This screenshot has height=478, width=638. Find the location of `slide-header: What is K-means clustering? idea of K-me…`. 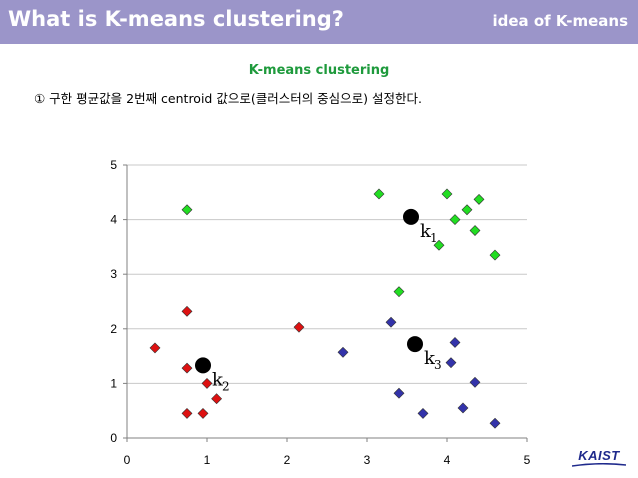

slide-header: What is K-means clustering? idea of K-me… is located at coordinates (319, 22).